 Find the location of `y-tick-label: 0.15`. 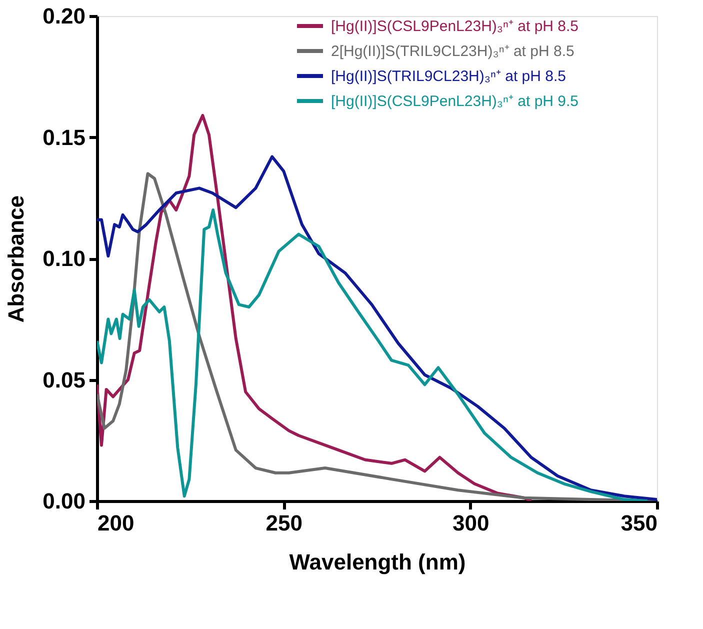

y-tick-label: 0.15 is located at coordinates (64, 137).